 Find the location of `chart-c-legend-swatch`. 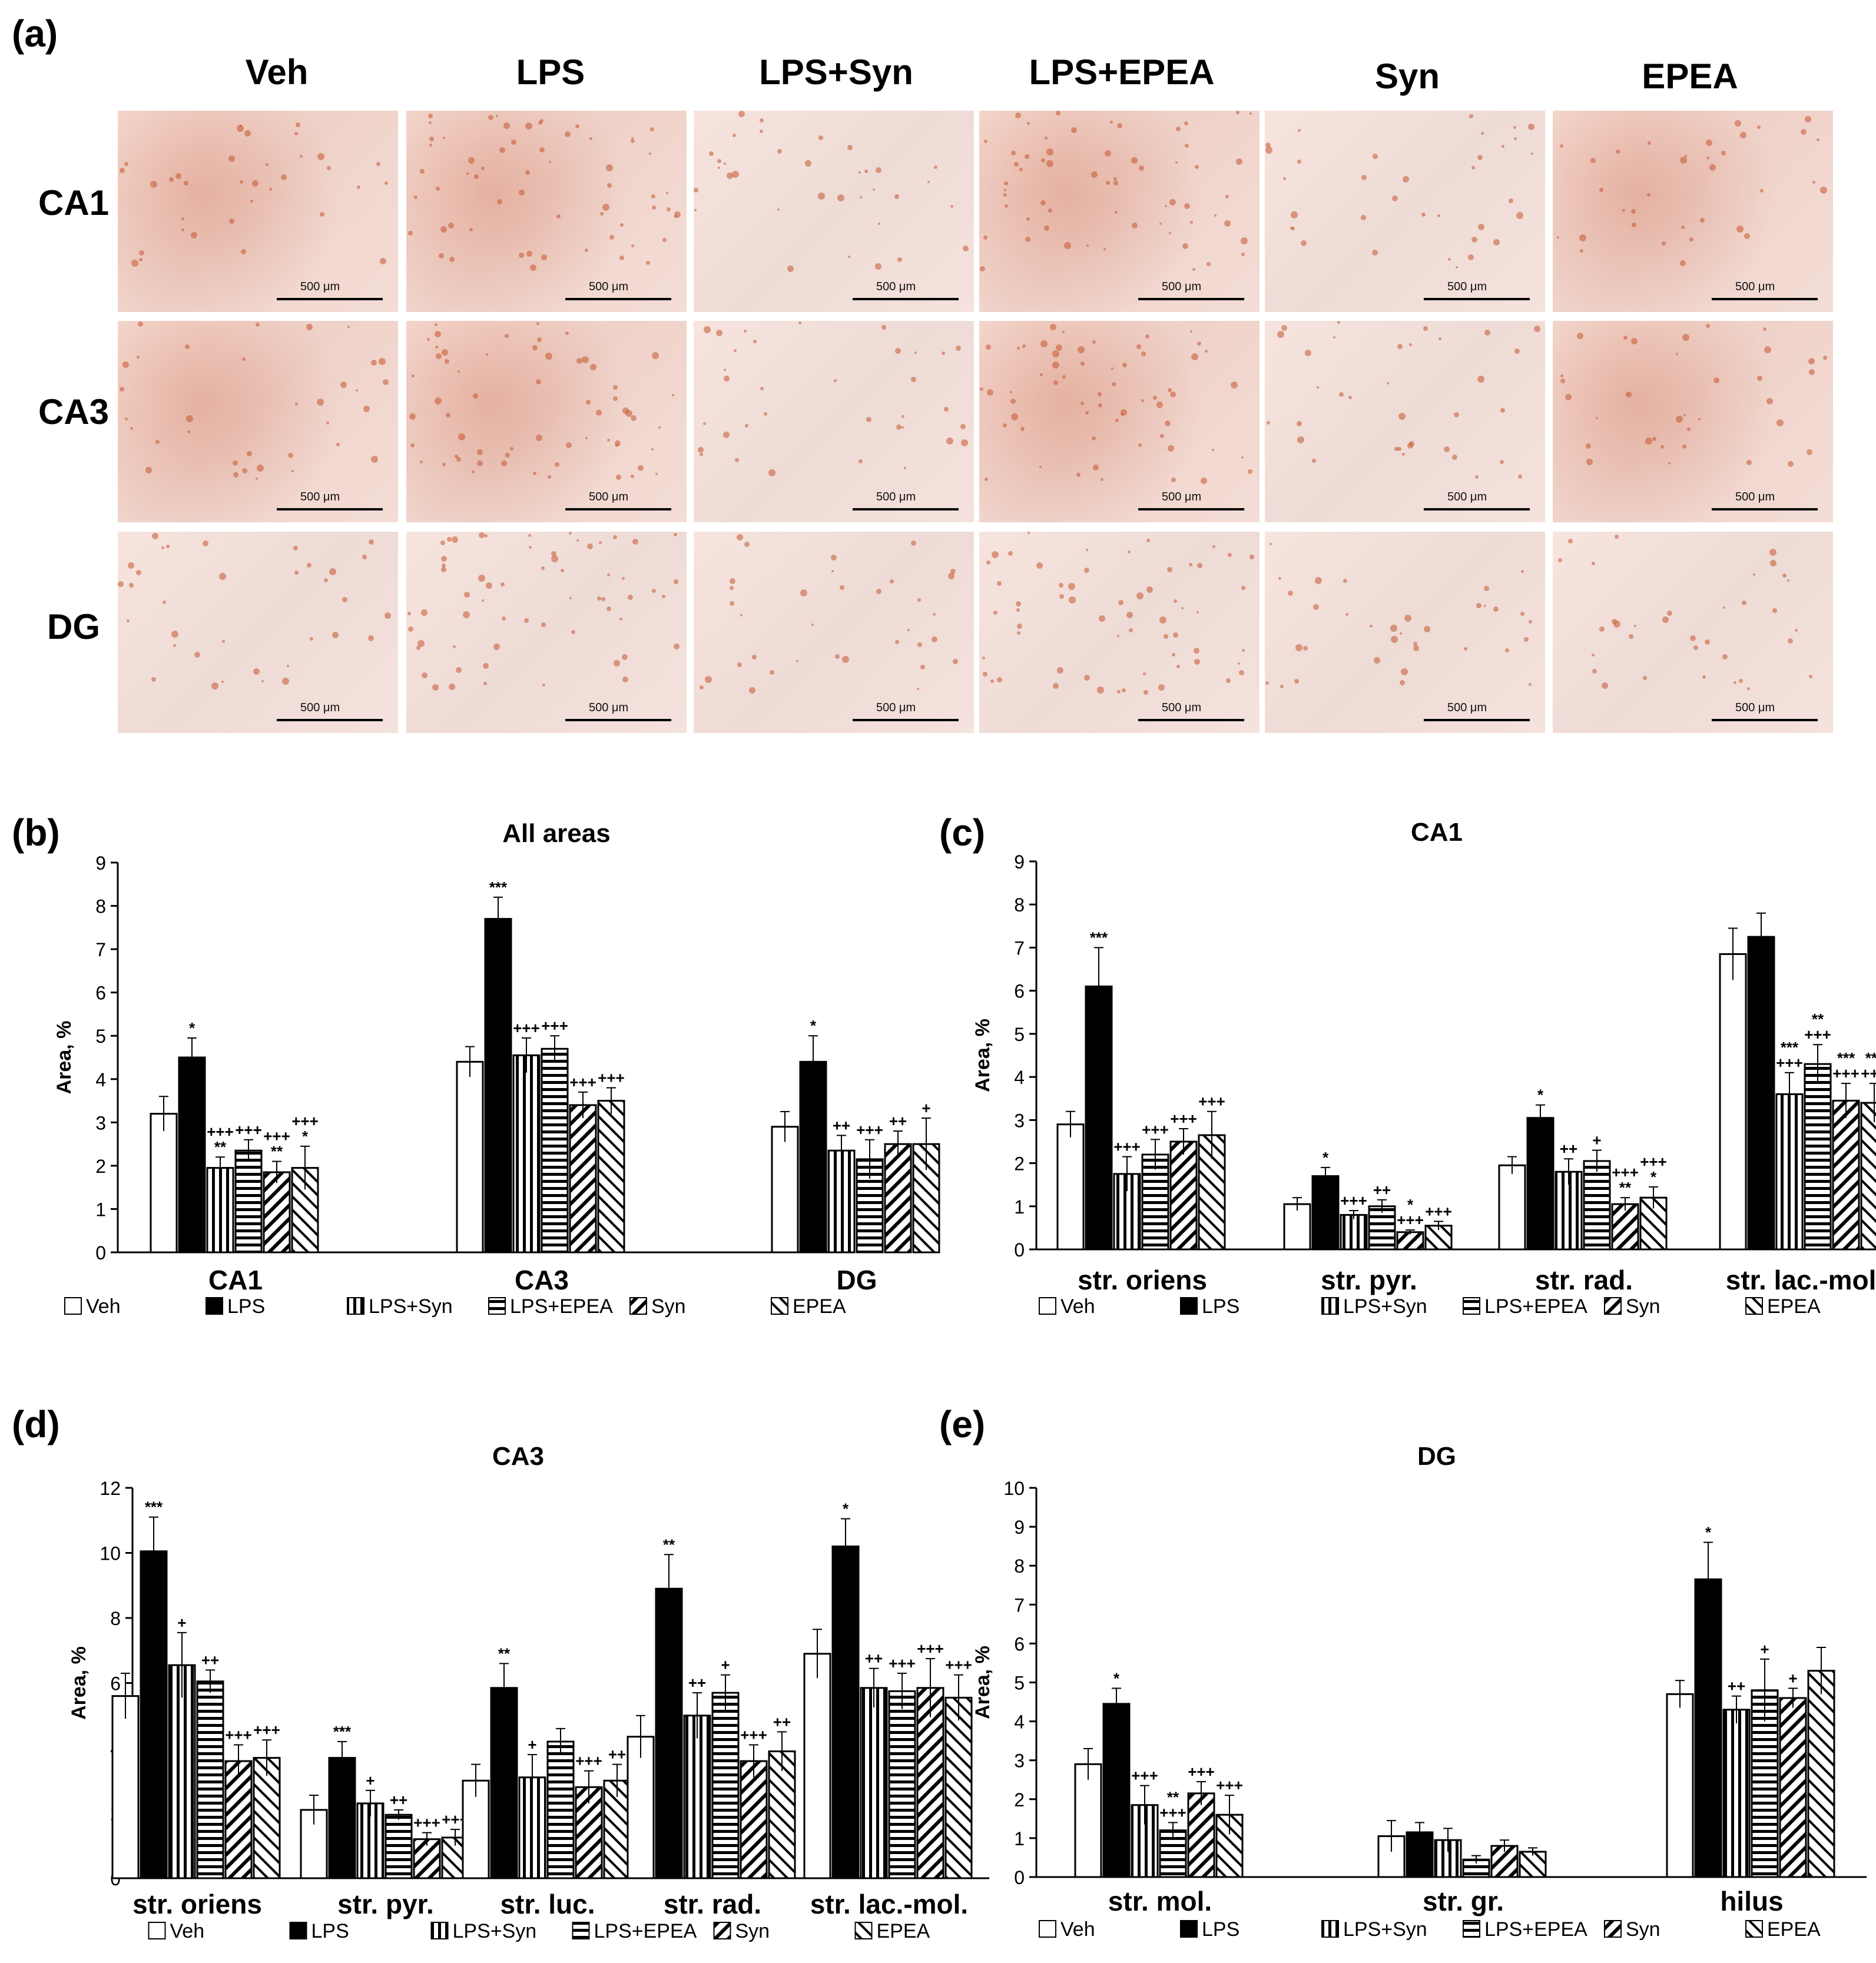

chart-c-legend-swatch is located at coordinates (1613, 1306).